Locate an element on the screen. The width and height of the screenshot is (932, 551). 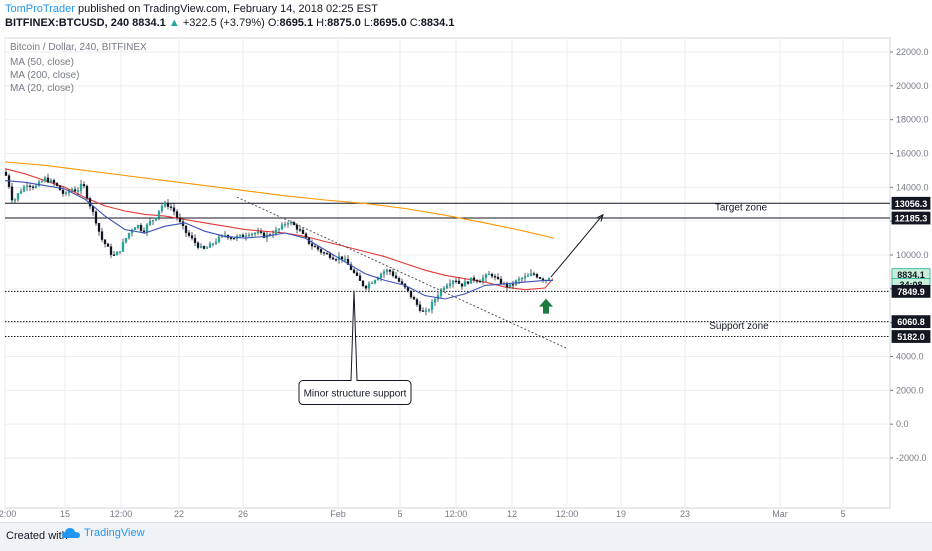
current-price-tag: 8834.1 is located at coordinates (911, 275).